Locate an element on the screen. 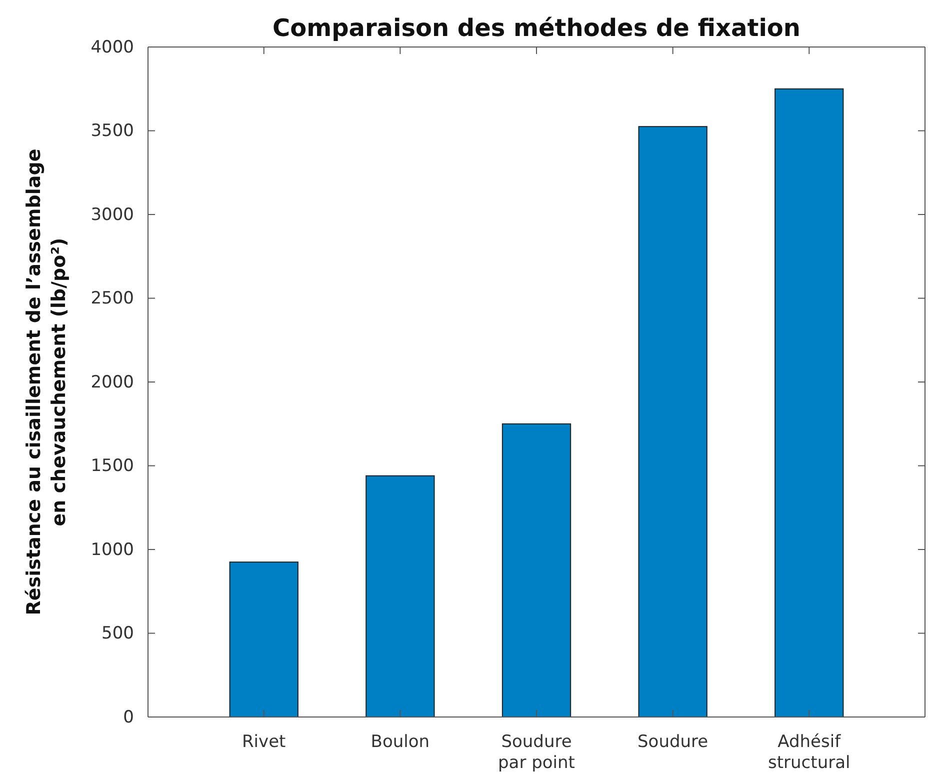 This screenshot has width=941, height=782. y-tick-label: 2000 is located at coordinates (112, 382).